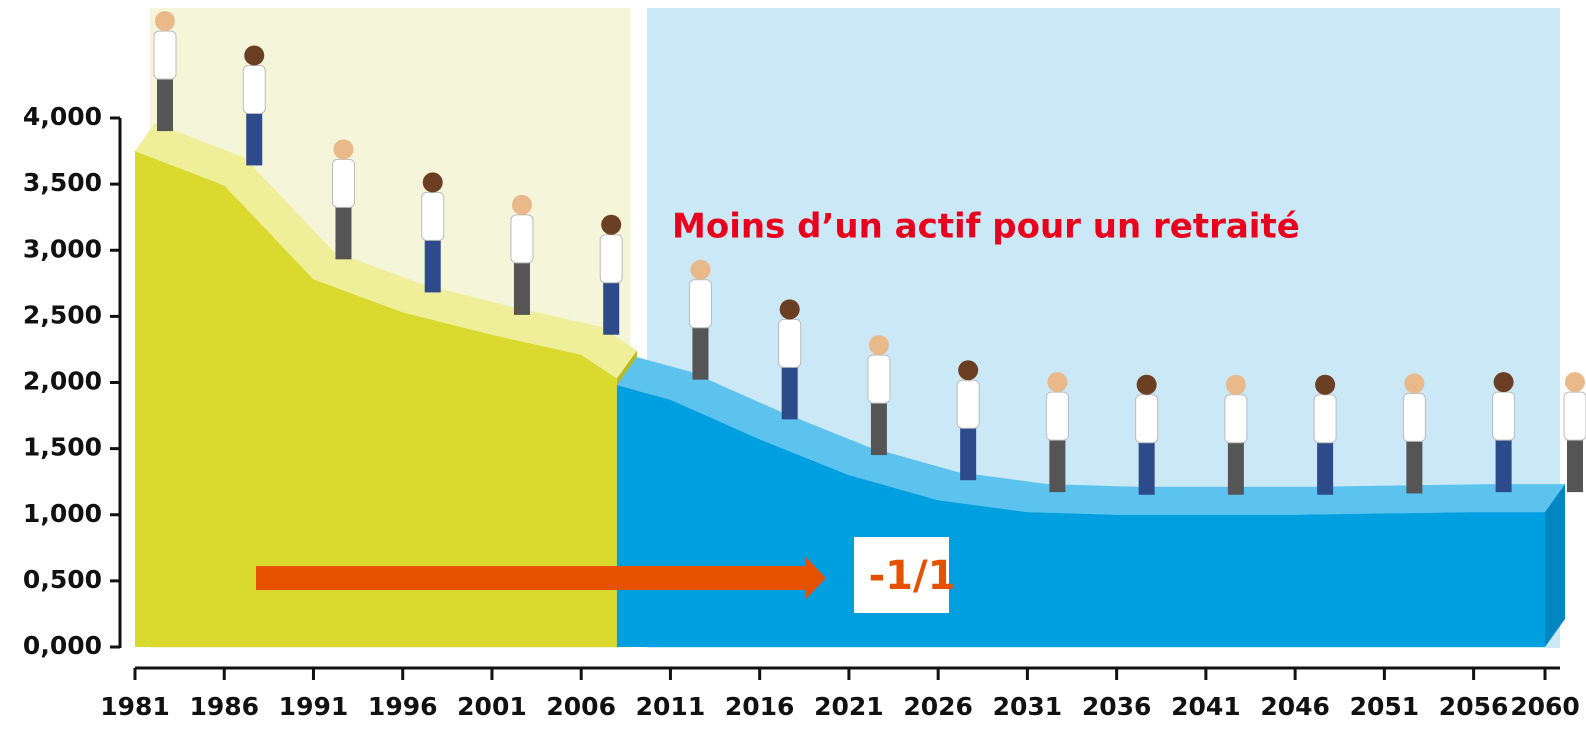  Describe the element at coordinates (760, 706) in the screenshot. I see `x-tick-label: 2016` at that location.